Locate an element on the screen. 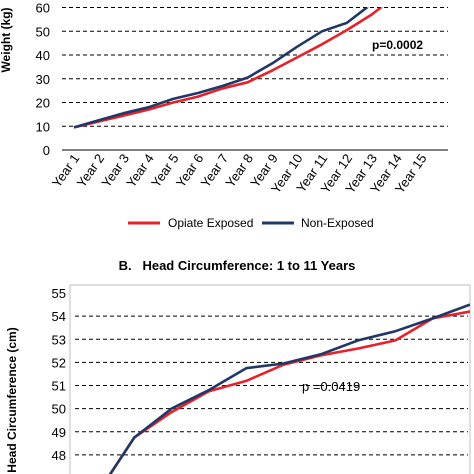  weight-p-value-annotation: p=0.0002 is located at coordinates (397, 45).